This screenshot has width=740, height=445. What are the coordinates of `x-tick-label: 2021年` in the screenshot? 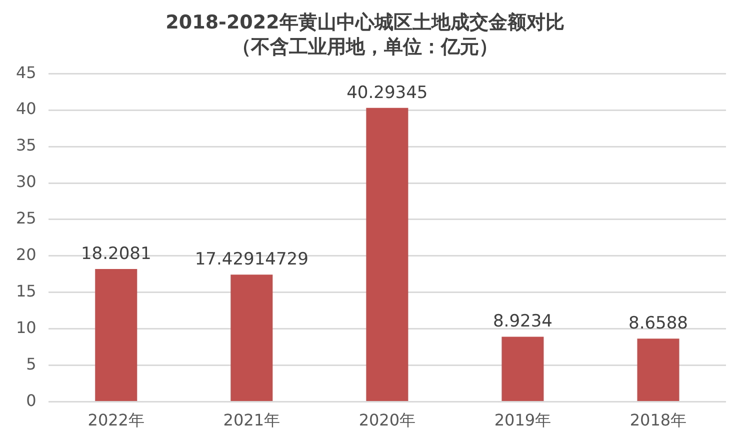 It's located at (251, 420).